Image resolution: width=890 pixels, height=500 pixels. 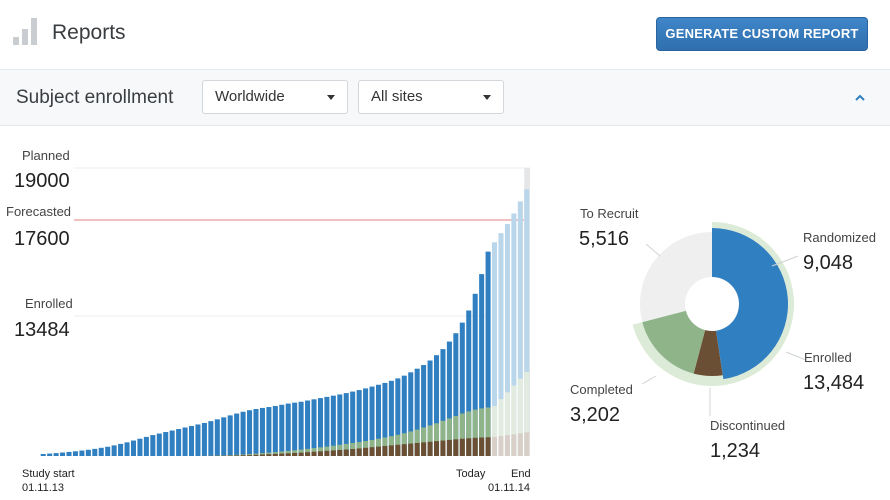 What do you see at coordinates (48, 474) in the screenshot?
I see `study-start-label: Study start` at bounding box center [48, 474].